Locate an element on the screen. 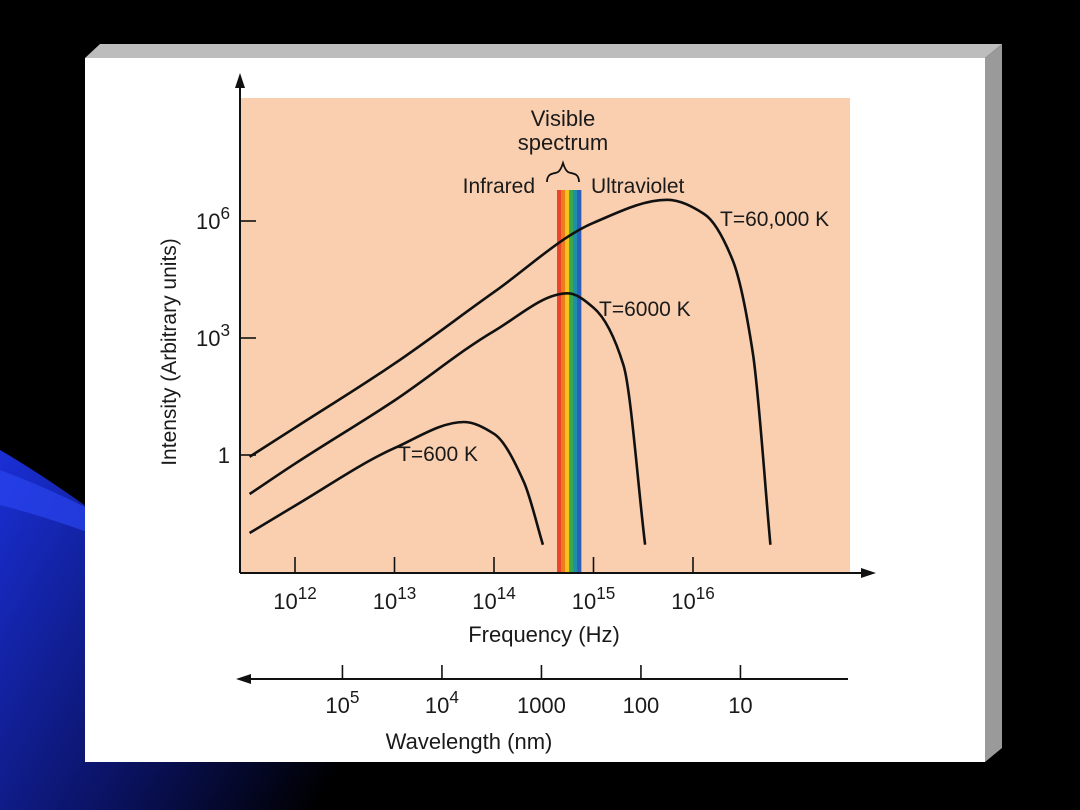 This screenshot has width=1080, height=810. visible-spectrum-band is located at coordinates (569, 381).